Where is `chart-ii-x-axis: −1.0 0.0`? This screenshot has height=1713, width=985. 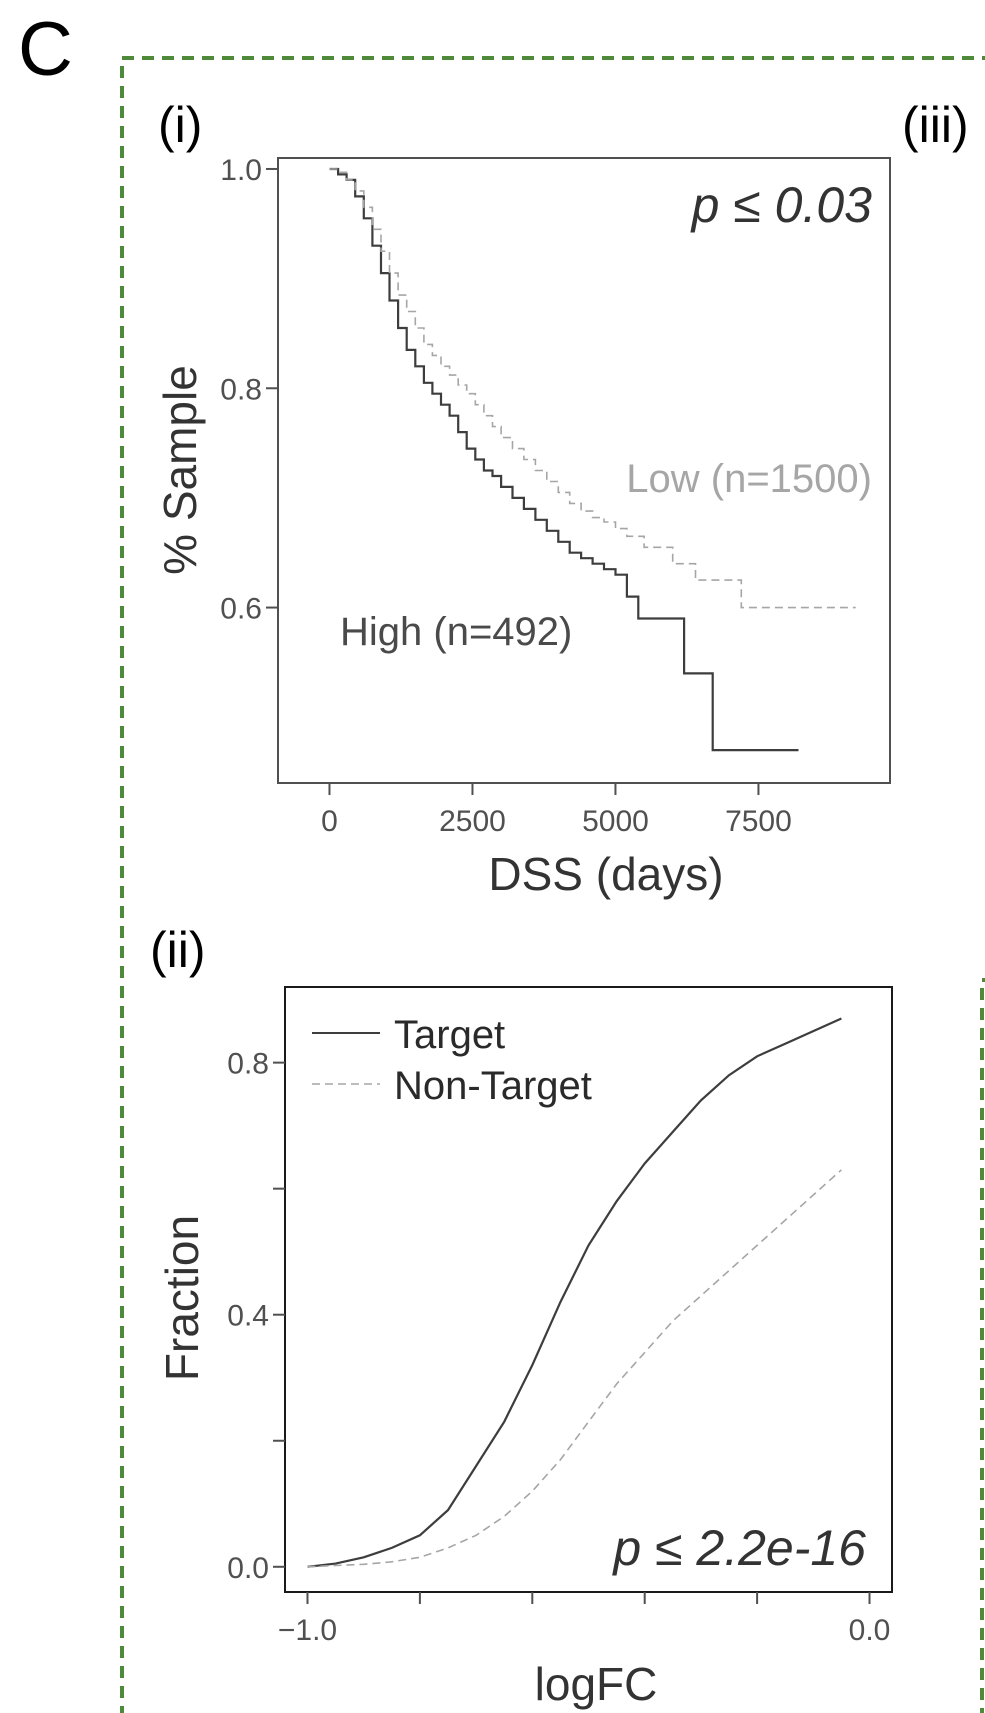
chart-ii-x-axis: −1.0 0.0 is located at coordinates (584, 1619).